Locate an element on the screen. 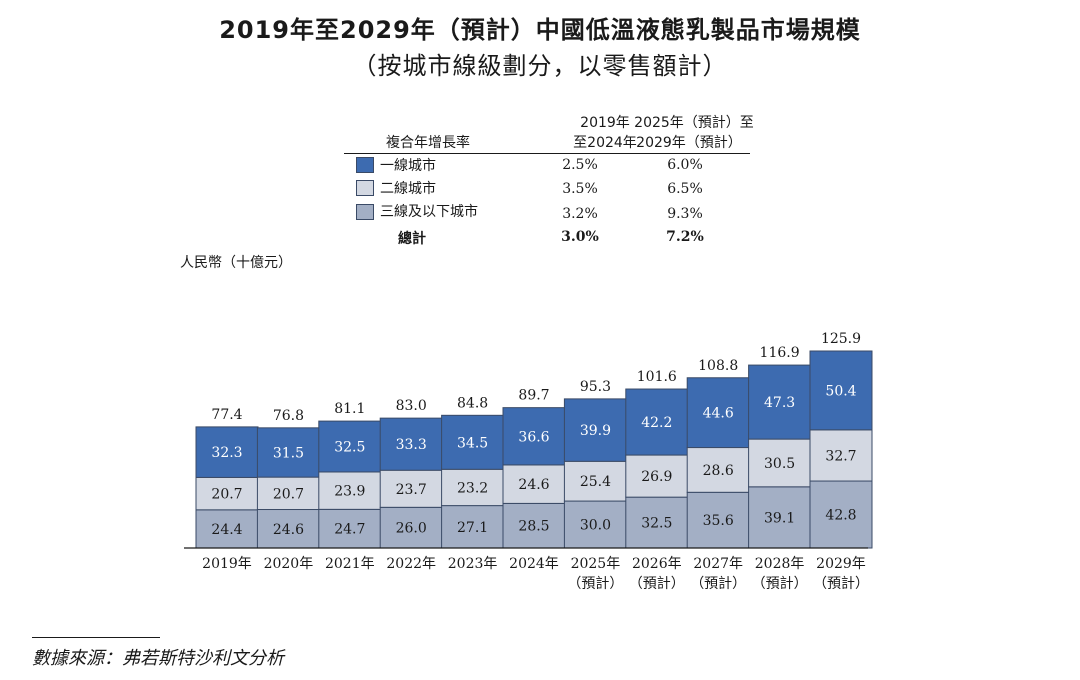 The height and width of the screenshot is (680, 1080). bar-value-label: 28.6 is located at coordinates (718, 471).